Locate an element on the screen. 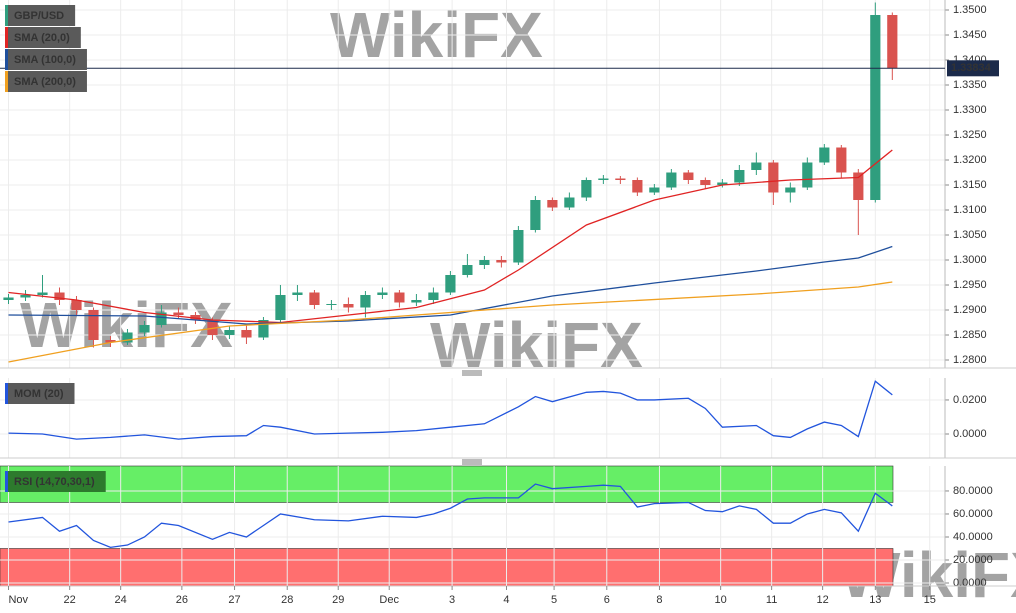 The width and height of the screenshot is (1016, 613). x-tick-label: 13 is located at coordinates (875, 600).